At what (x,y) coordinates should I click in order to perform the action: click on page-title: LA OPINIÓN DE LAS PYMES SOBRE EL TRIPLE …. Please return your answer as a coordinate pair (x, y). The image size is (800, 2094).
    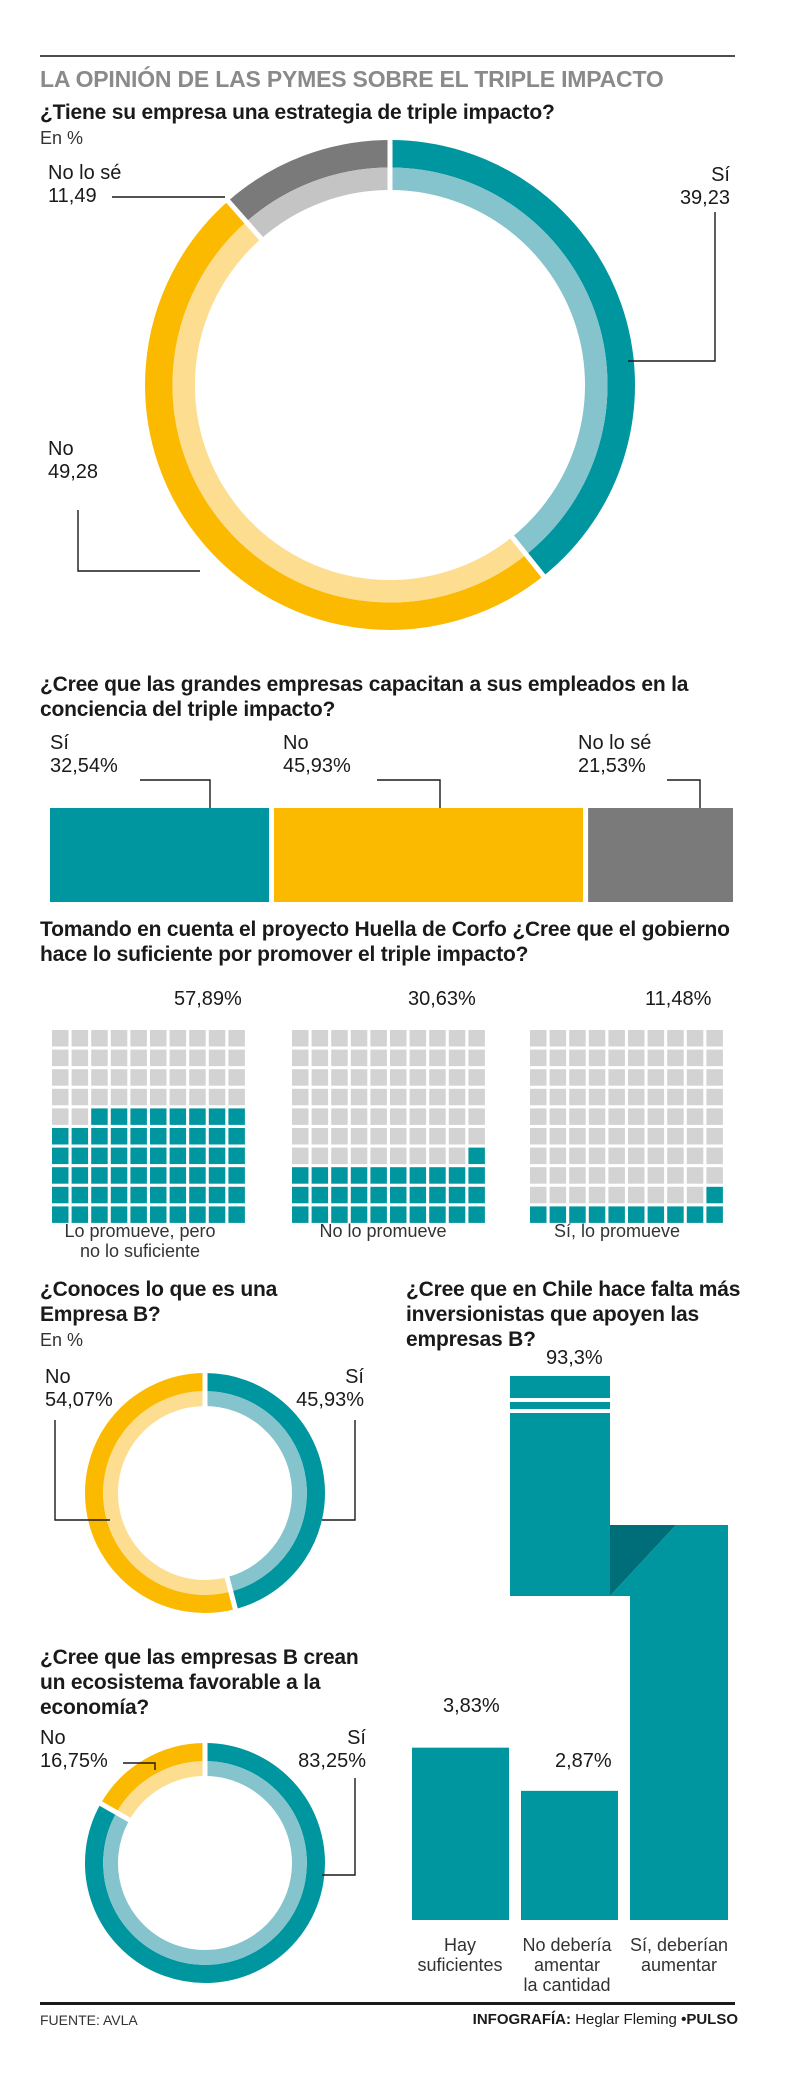
    Looking at the image, I should click on (352, 79).